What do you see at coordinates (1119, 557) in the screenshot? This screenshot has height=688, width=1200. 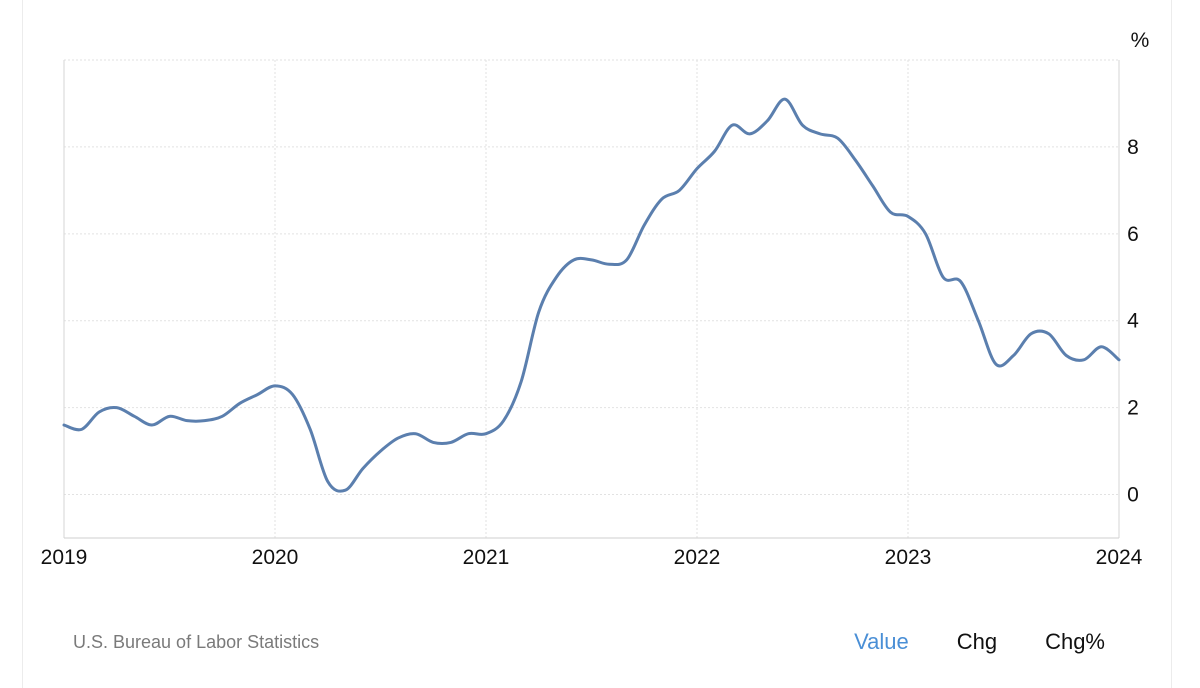 I see `x-tick-label: 2024` at bounding box center [1119, 557].